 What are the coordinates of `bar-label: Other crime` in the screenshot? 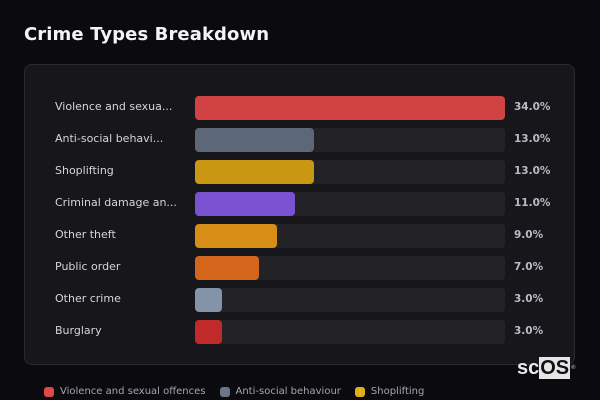 It's located at (88, 298).